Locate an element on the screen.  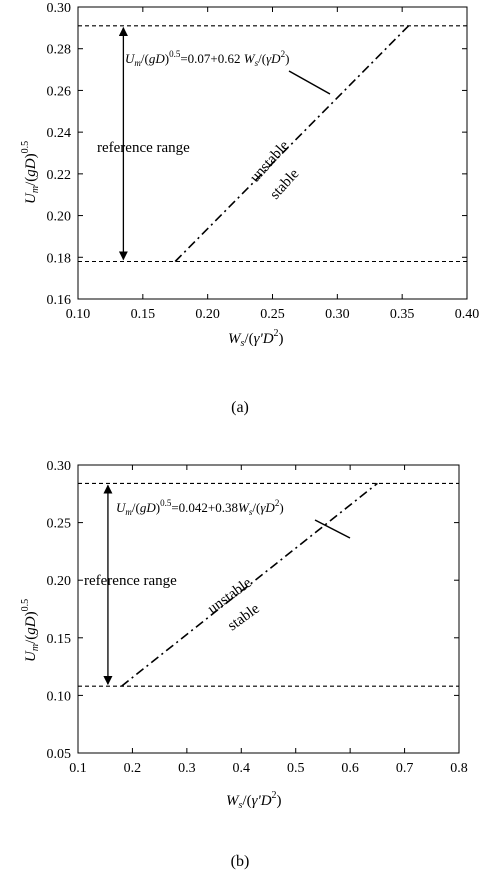
x-tick-label: 0.5 is located at coordinates (296, 768).